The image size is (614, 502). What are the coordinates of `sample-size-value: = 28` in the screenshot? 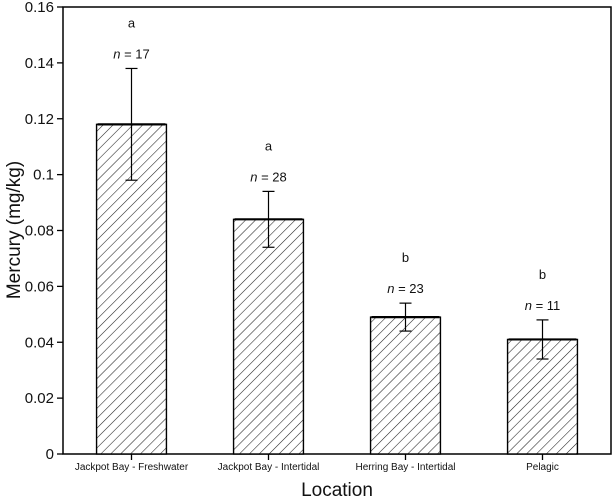 It's located at (271, 176).